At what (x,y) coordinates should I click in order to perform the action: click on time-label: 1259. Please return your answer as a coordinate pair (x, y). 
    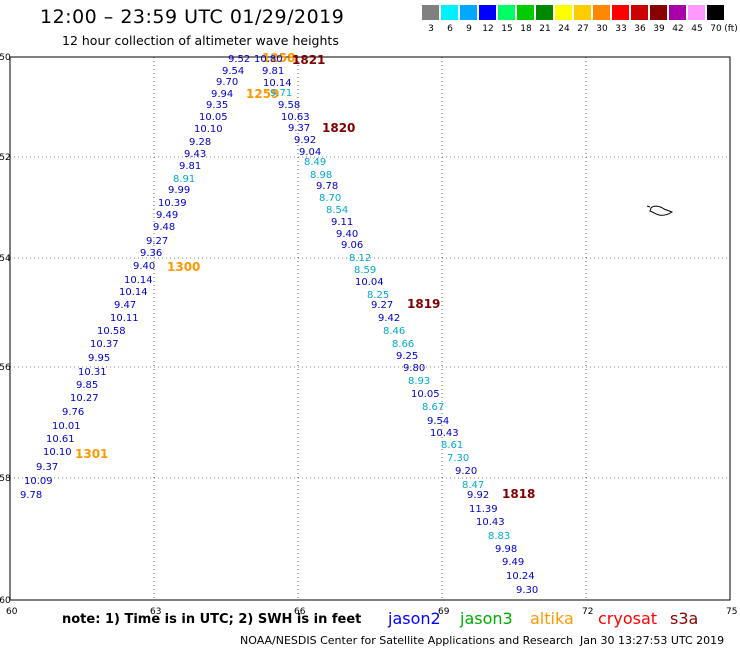
    Looking at the image, I should click on (262, 94).